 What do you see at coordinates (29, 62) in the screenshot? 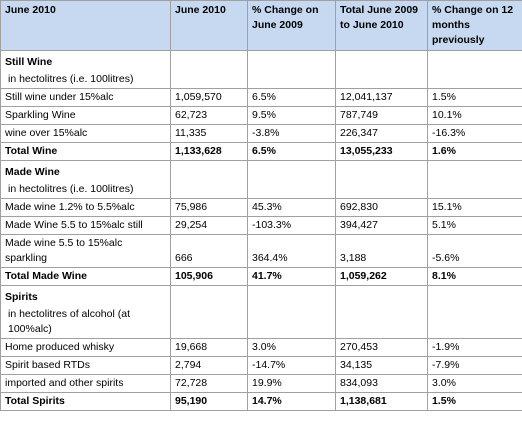
I see `section-title: Still Wine` at bounding box center [29, 62].